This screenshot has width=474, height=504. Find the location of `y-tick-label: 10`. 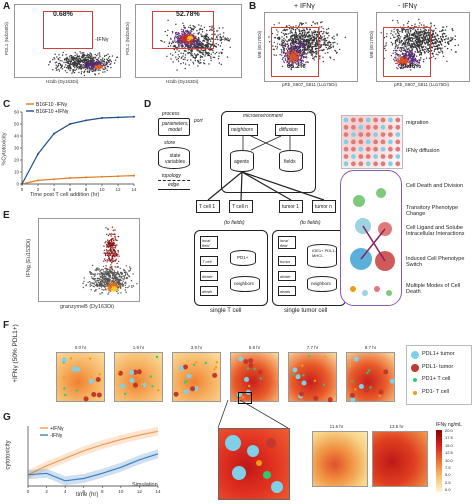

y-tick-label: 10 is located at coordinates (17, 172).